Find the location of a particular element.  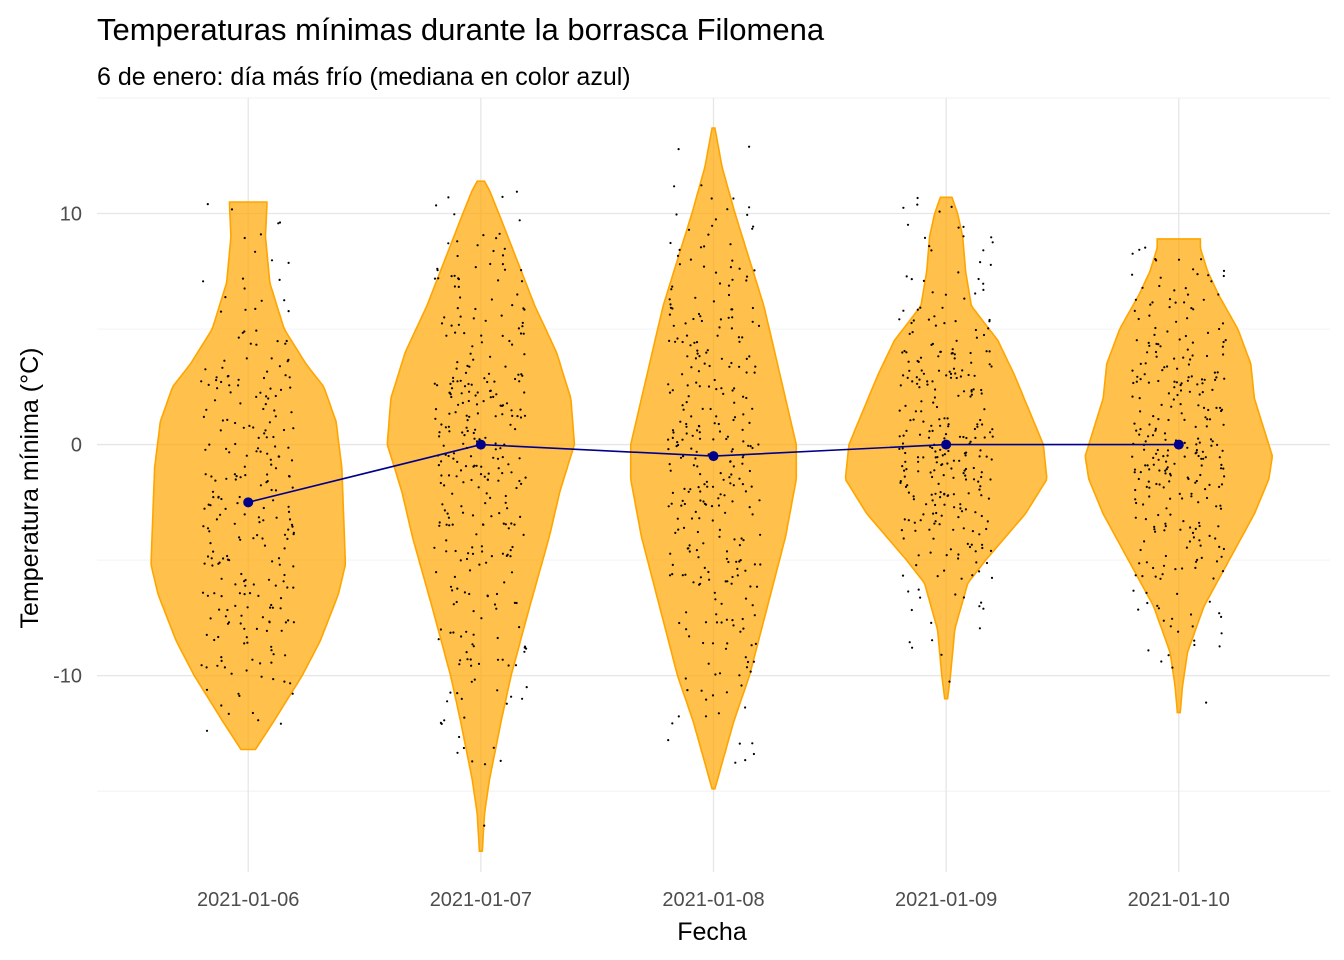

x-tick-label: 2021-01-06 is located at coordinates (248, 900).